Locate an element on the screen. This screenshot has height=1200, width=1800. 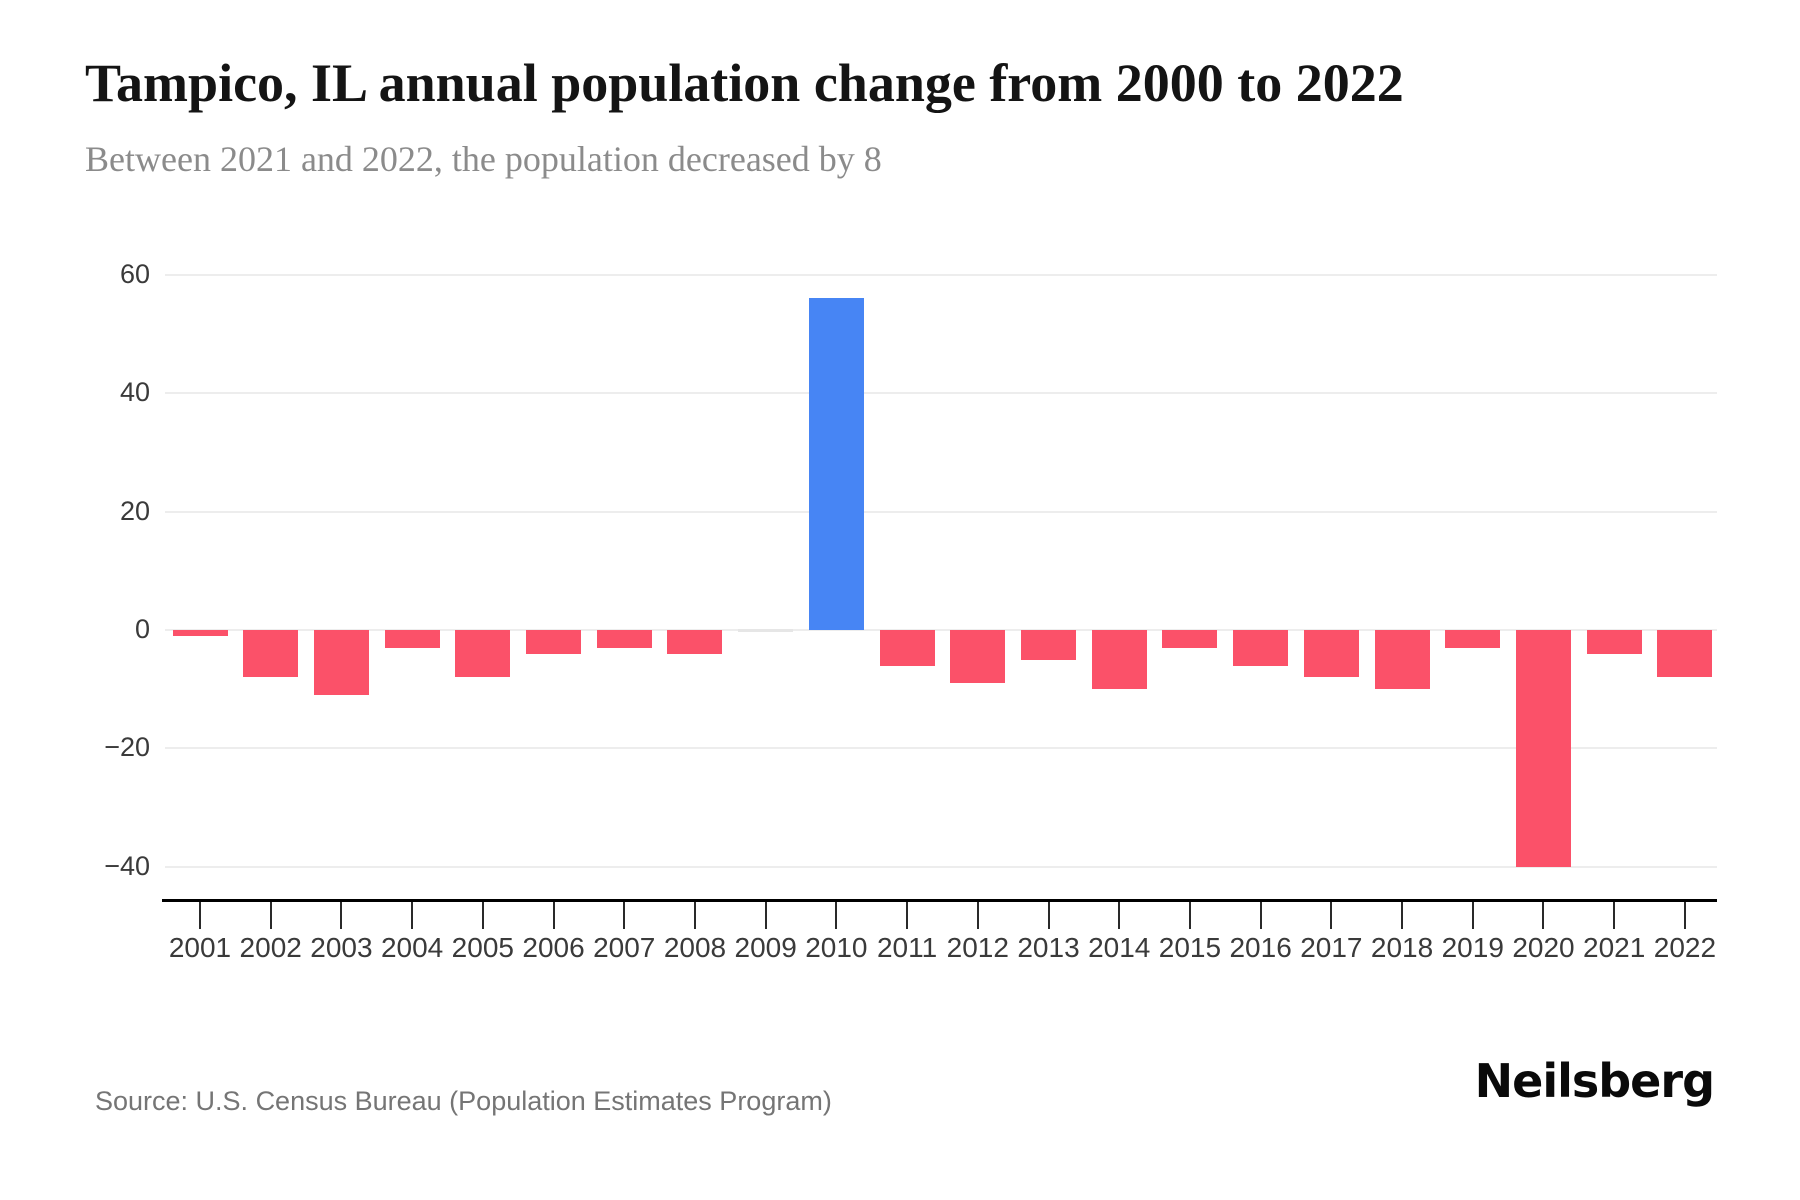
bar-2014 is located at coordinates (1119, 660).